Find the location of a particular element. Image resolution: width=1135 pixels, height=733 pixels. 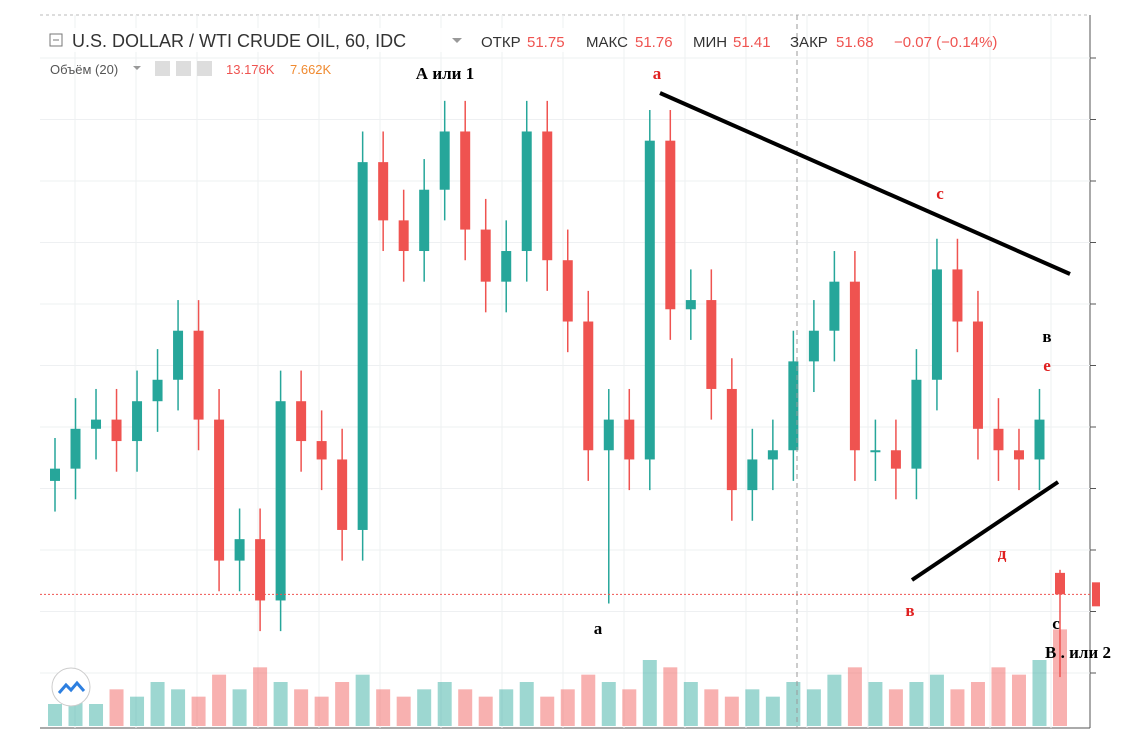

settings-icon is located at coordinates (183, 68).